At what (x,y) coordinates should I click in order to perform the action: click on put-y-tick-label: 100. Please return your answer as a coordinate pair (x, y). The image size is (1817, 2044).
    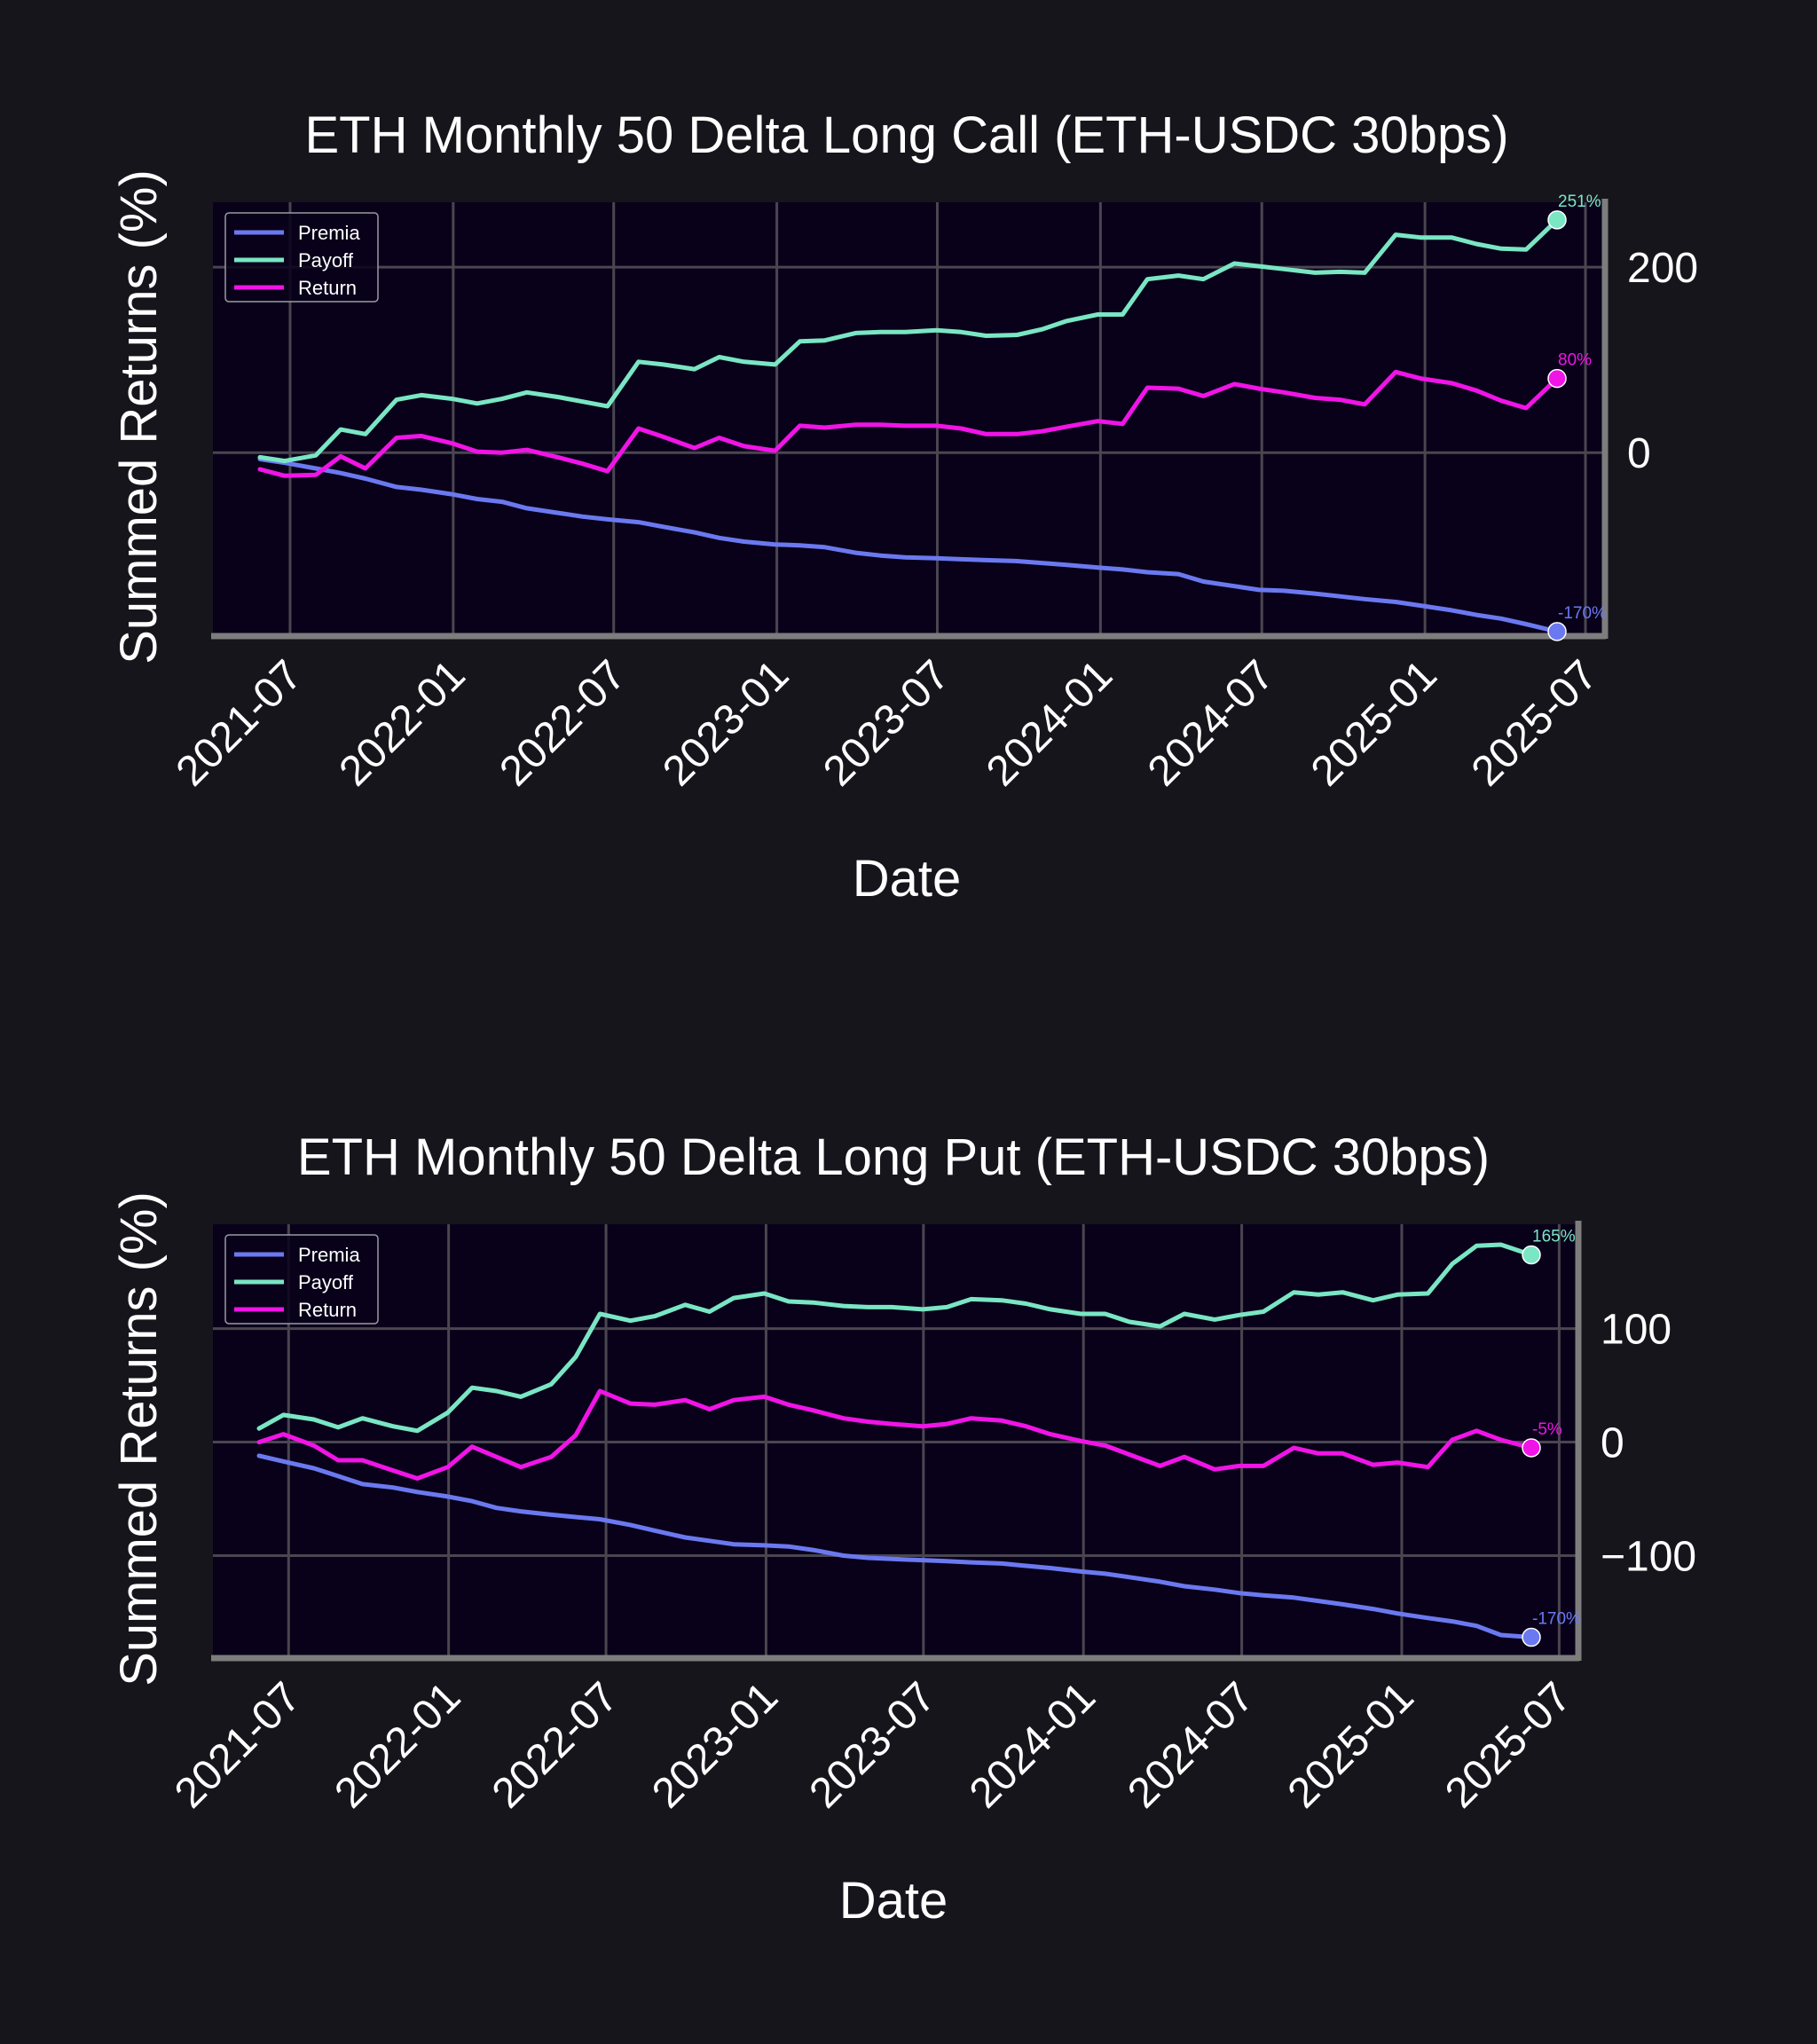
    Looking at the image, I should click on (1636, 1330).